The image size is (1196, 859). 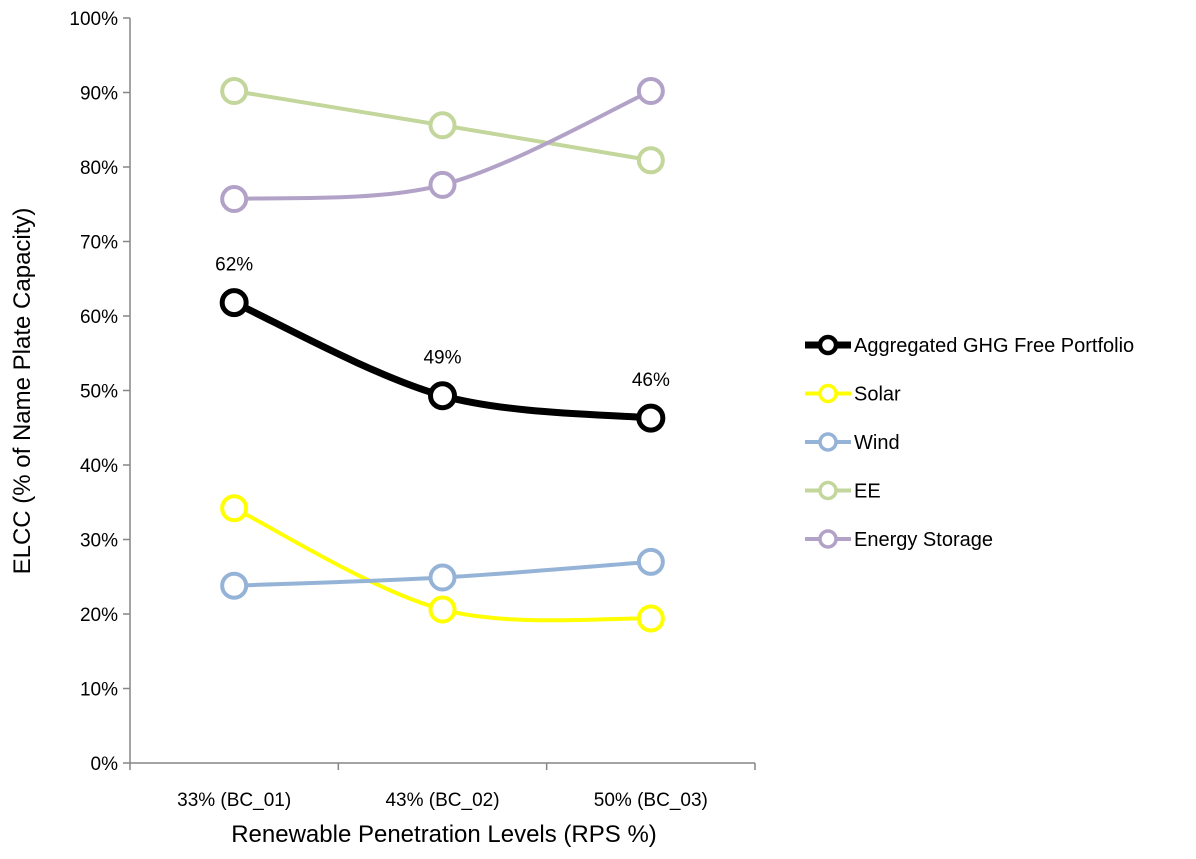 I want to click on y-tick-label: 20%, so click(x=99, y=615).